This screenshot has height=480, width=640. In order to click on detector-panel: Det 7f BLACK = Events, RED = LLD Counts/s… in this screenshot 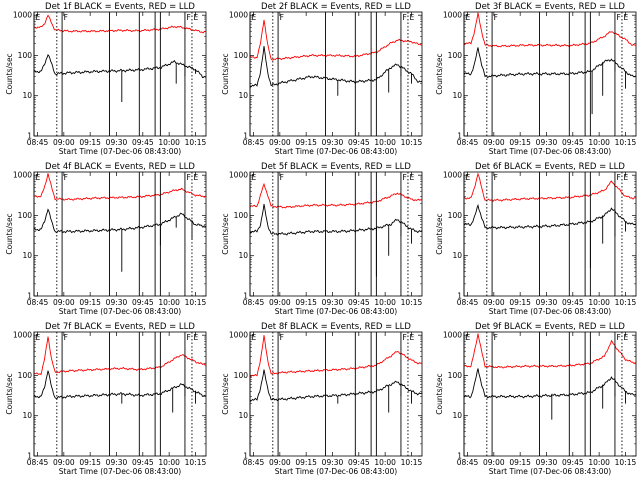, I will do `click(105, 399)`.